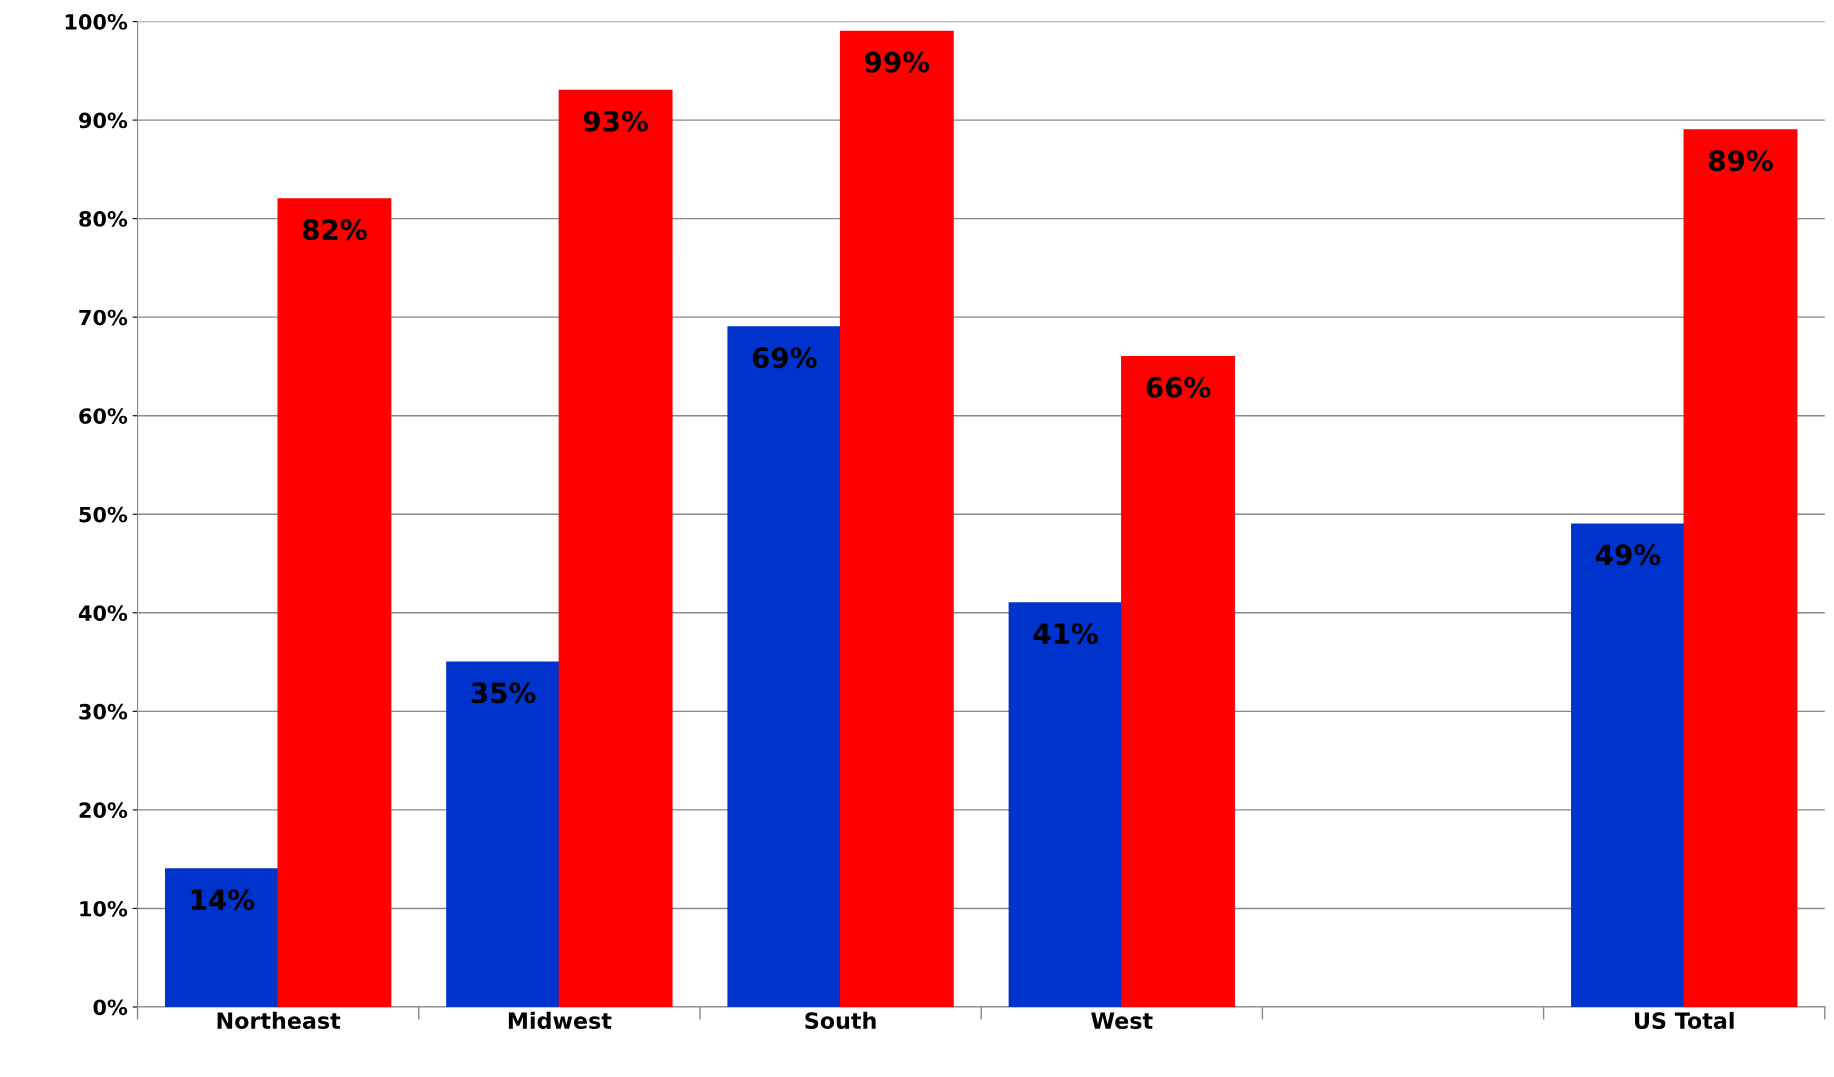 The height and width of the screenshot is (1077, 1834). I want to click on x-tick-label: South, so click(840, 1020).